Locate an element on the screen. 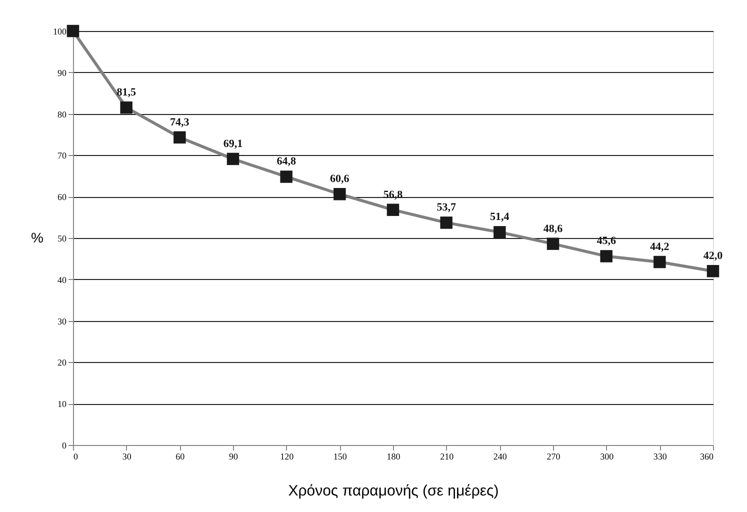 The image size is (747, 512). x-tick-label: 330 is located at coordinates (660, 457).